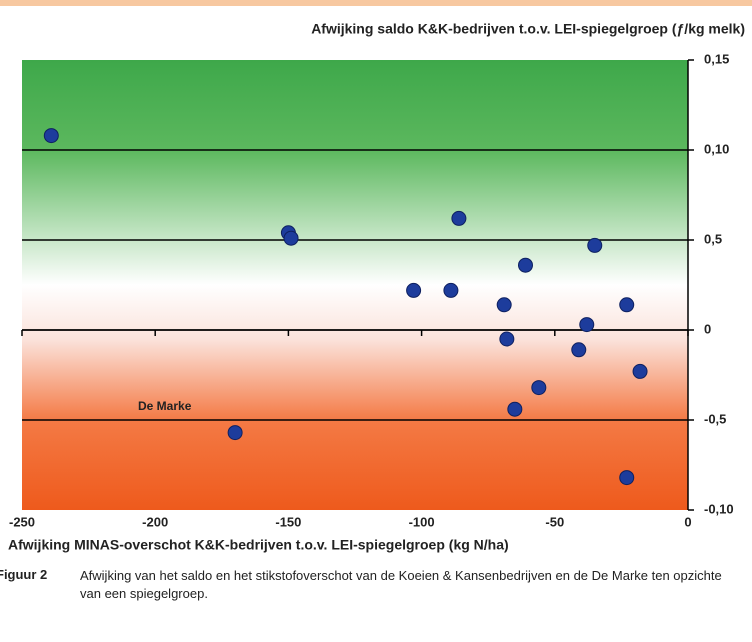 The image size is (752, 642). Describe the element at coordinates (288, 521) in the screenshot. I see `x-tick-label: -150` at that location.